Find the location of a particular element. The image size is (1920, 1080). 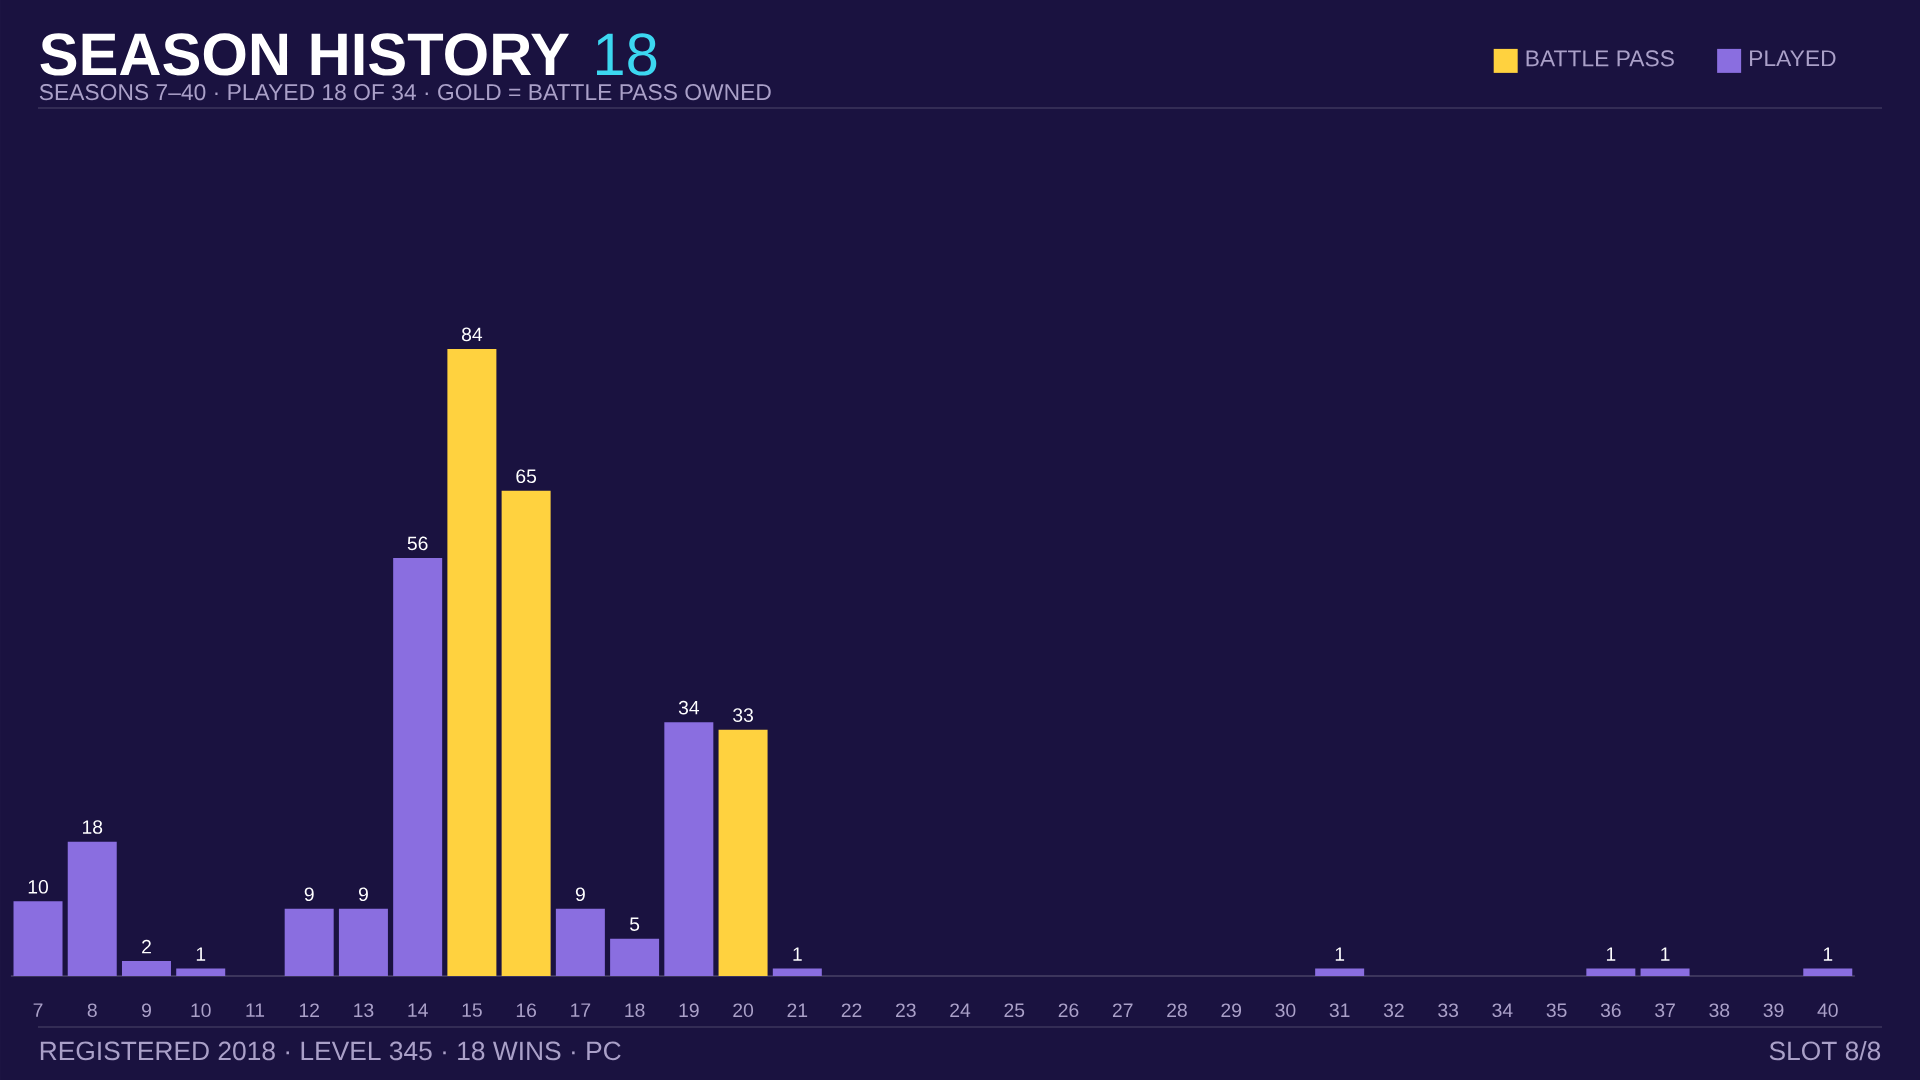

text: SLOT 8/8 is located at coordinates (1825, 1050).